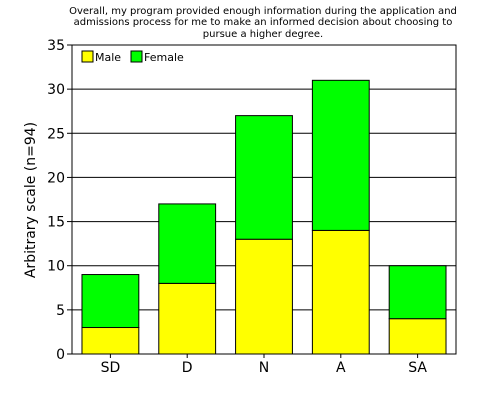 Image resolution: width=500 pixels, height=405 pixels. I want to click on x-tick-label-sa: SA, so click(417, 368).